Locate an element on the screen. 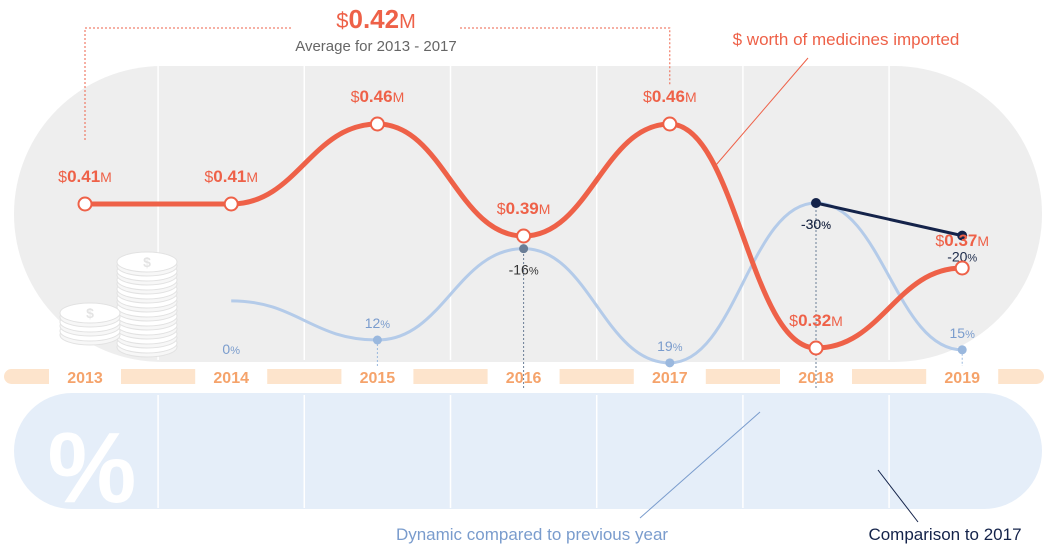  x-tick-label: 2017 is located at coordinates (670, 378).